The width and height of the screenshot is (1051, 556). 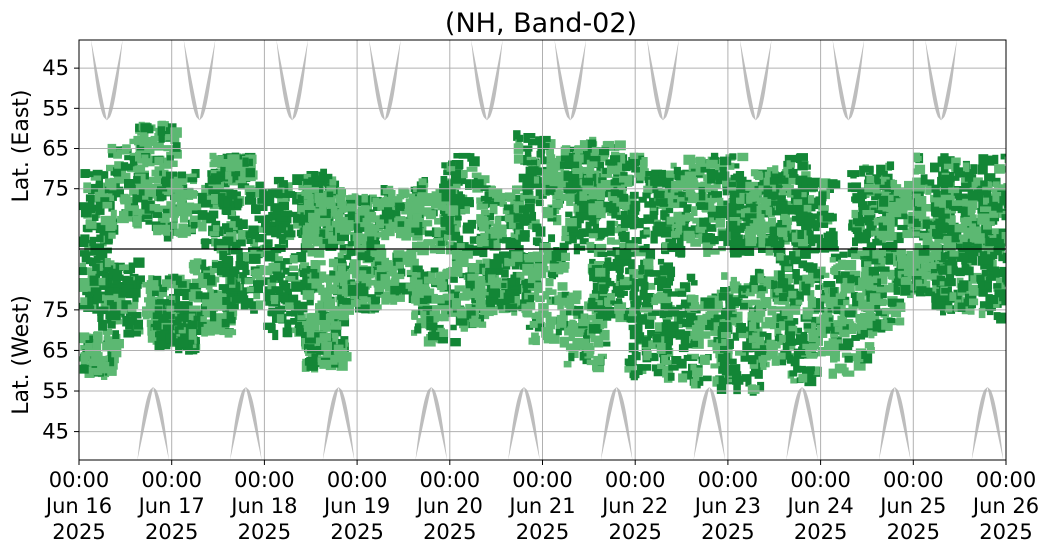 I want to click on x-tick-label-10-1: Jun 26, so click(x=1005, y=506).